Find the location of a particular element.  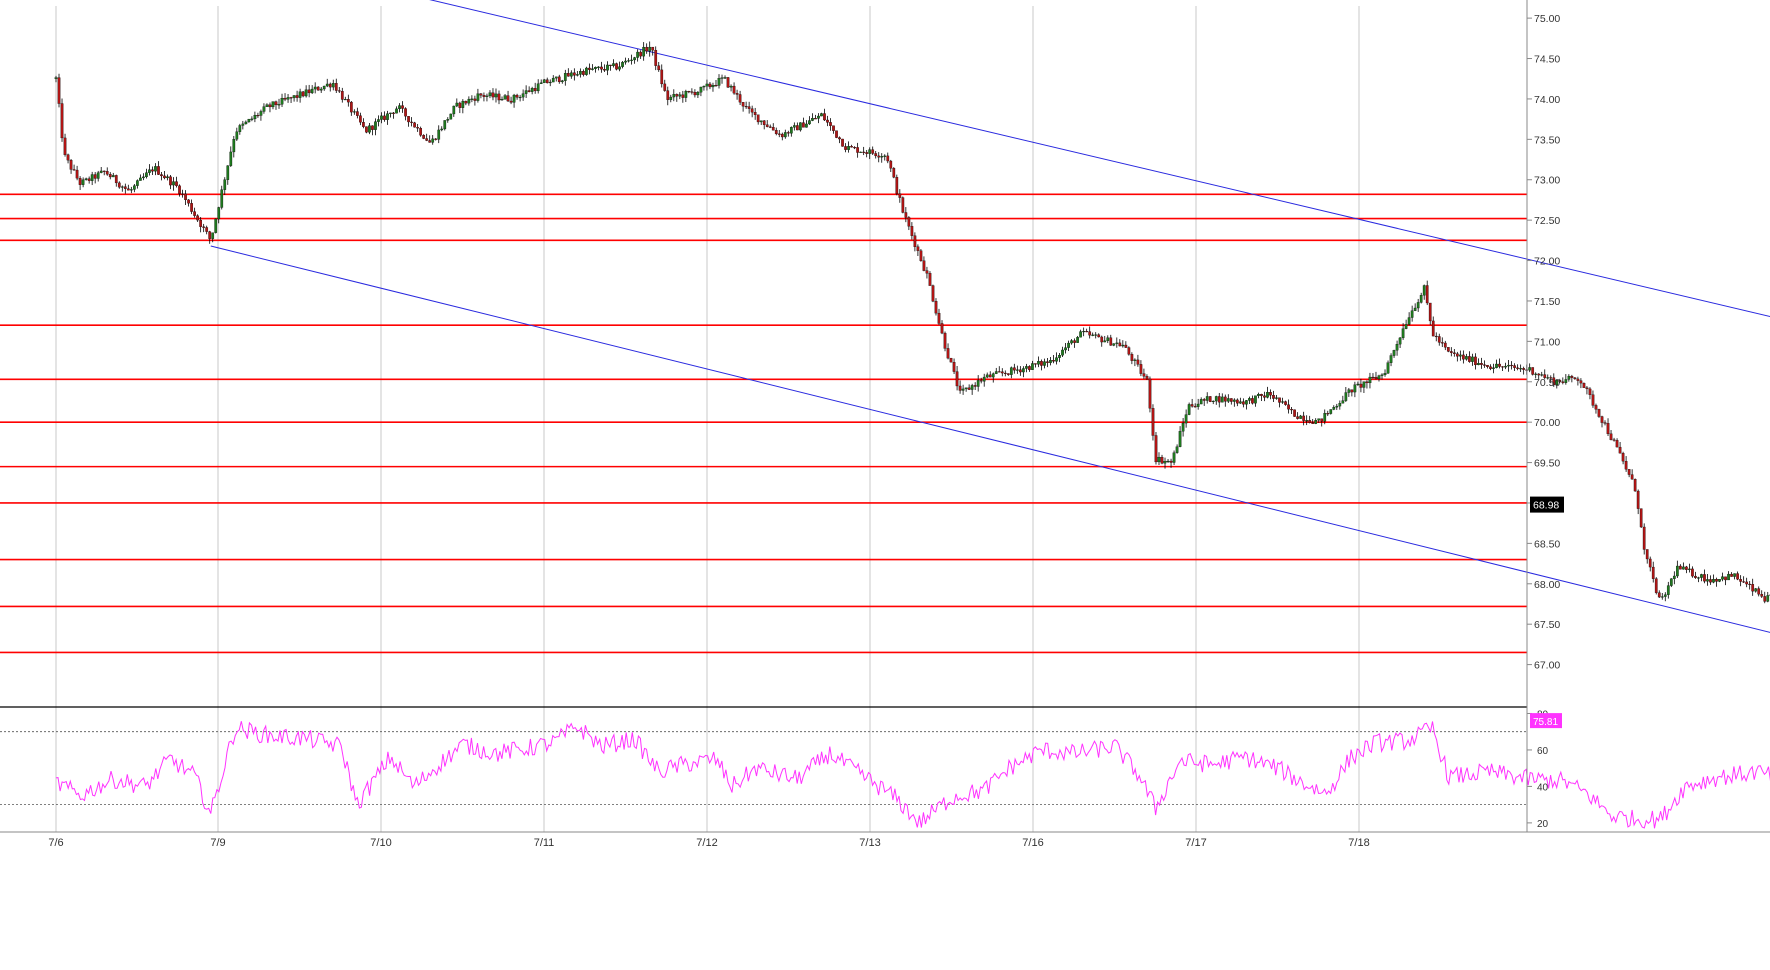

y-tick-label: 73.50 is located at coordinates (1547, 140).